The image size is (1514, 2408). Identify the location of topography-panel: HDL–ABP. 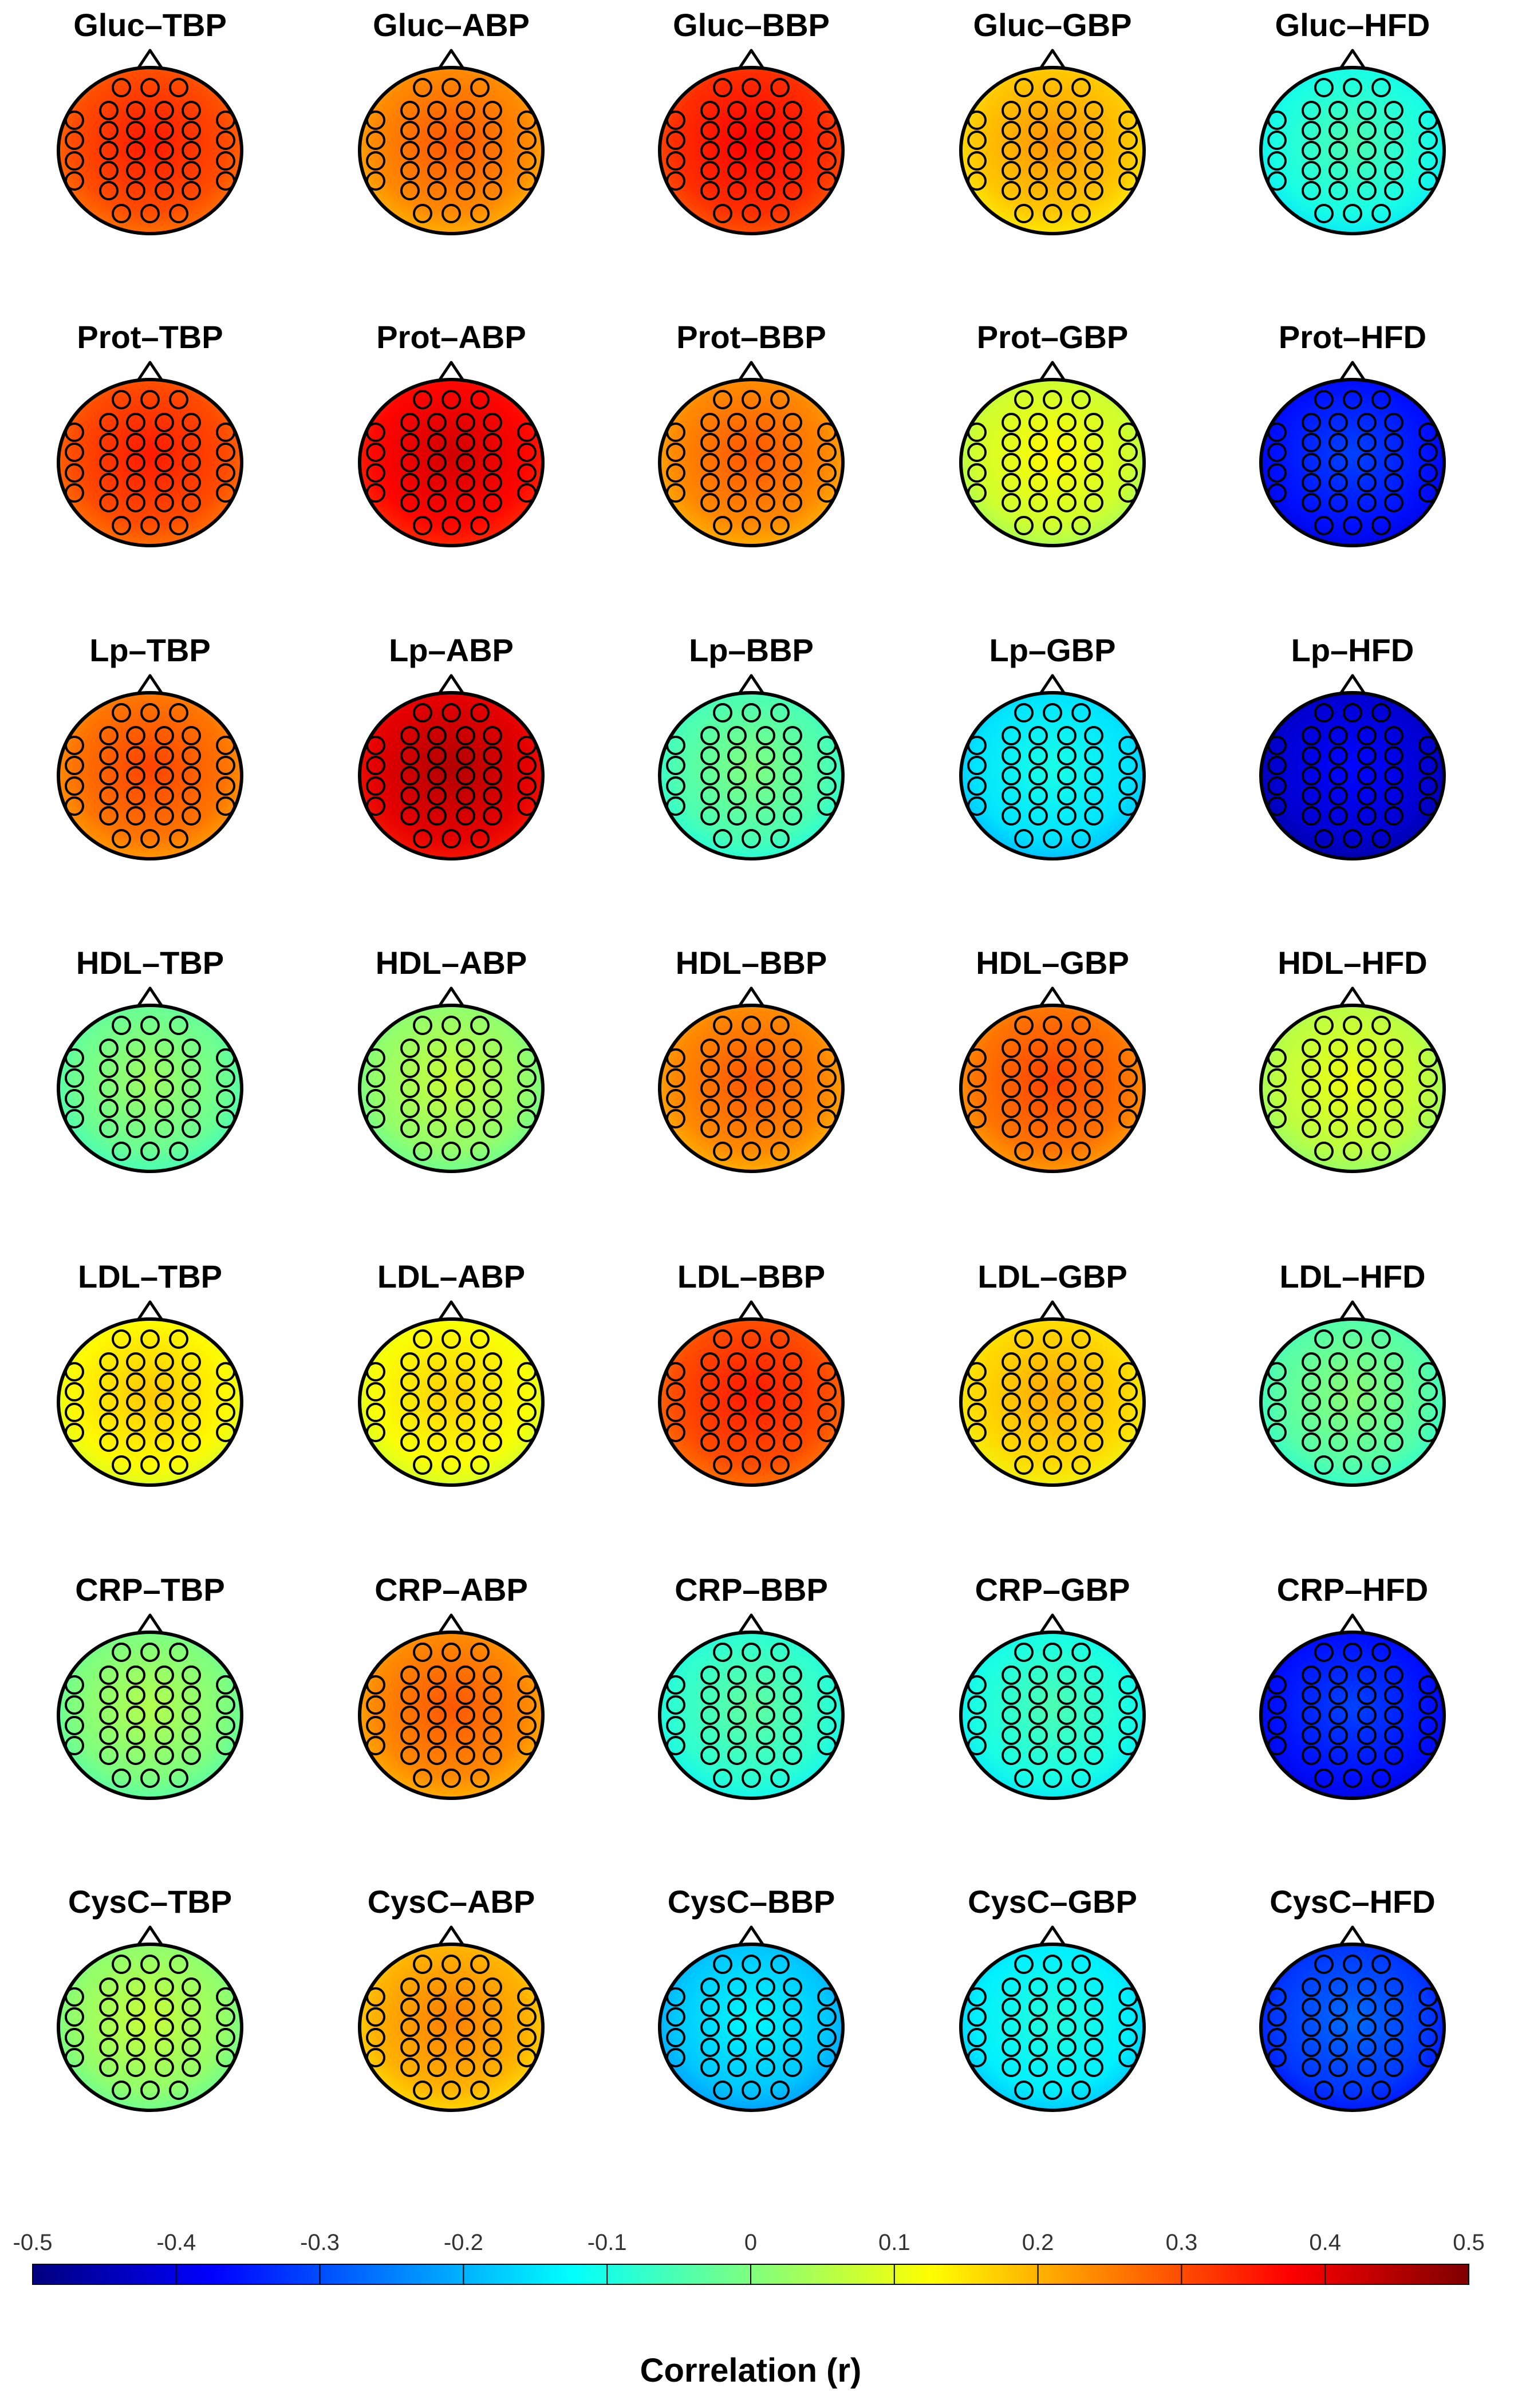
(451, 1059).